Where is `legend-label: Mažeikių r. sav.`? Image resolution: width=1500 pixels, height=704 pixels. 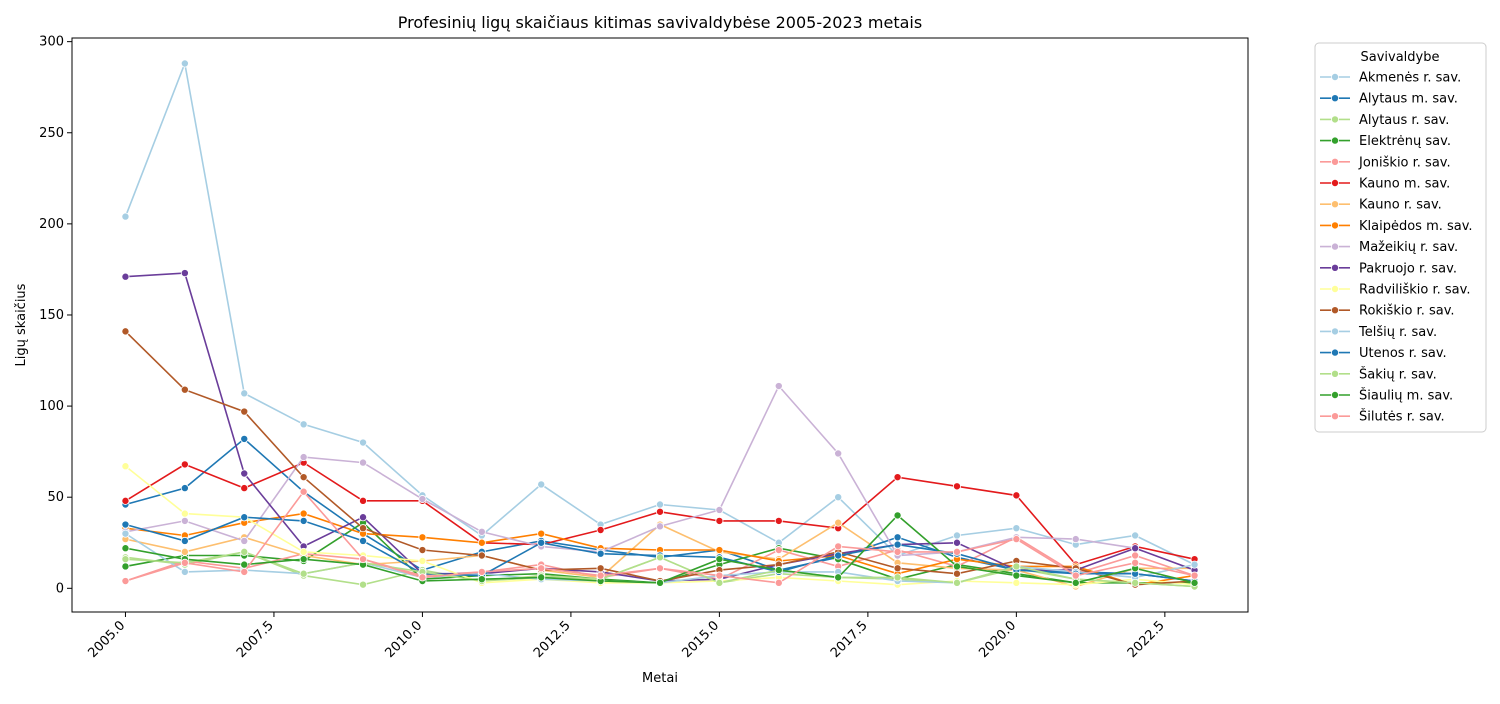
legend-label: Mažeikių r. sav. is located at coordinates (1408, 247).